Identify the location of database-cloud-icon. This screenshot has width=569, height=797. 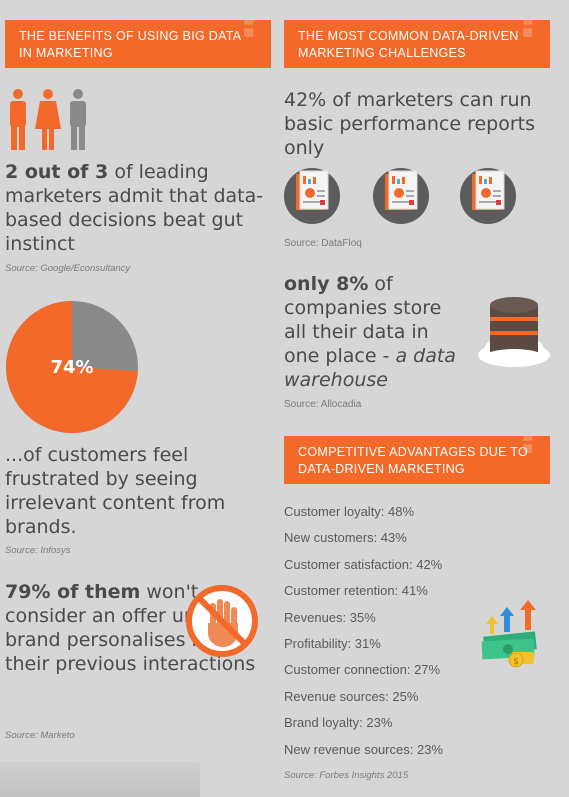
(514, 332).